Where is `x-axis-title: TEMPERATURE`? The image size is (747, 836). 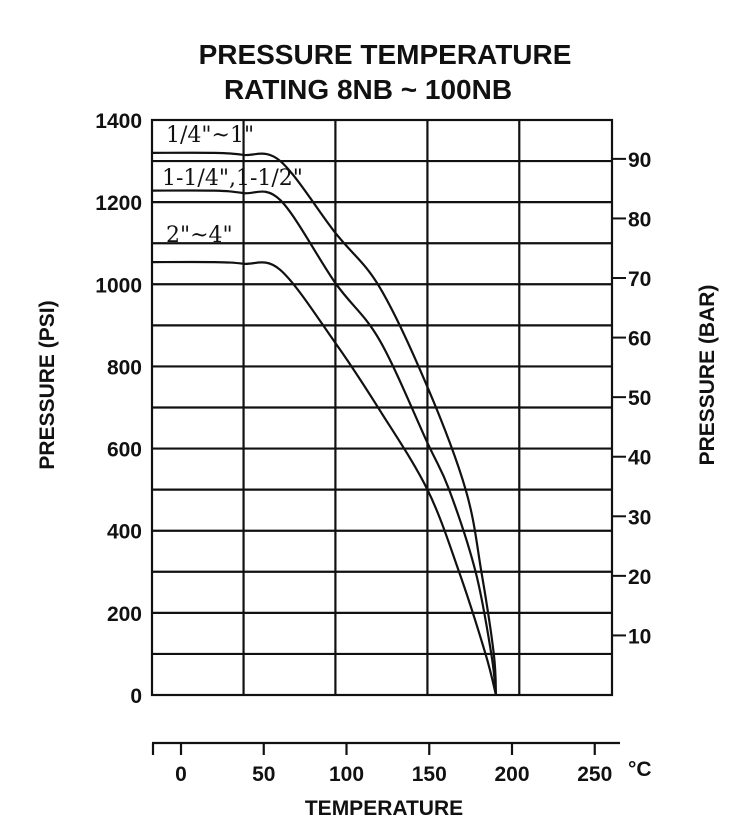 x-axis-title: TEMPERATURE is located at coordinates (384, 808).